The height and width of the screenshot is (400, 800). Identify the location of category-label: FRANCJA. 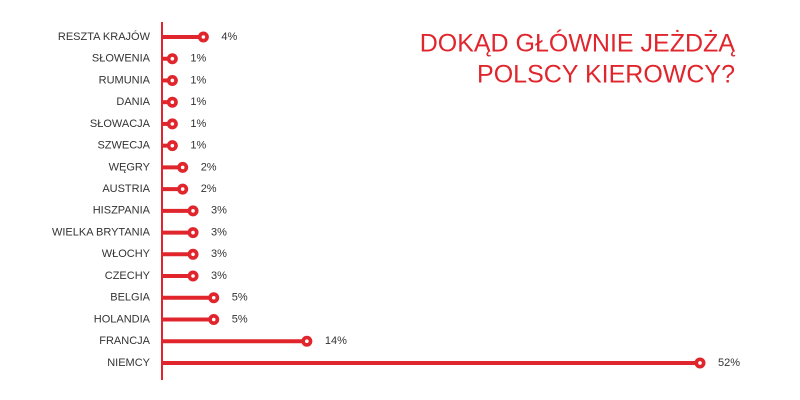
(124, 341).